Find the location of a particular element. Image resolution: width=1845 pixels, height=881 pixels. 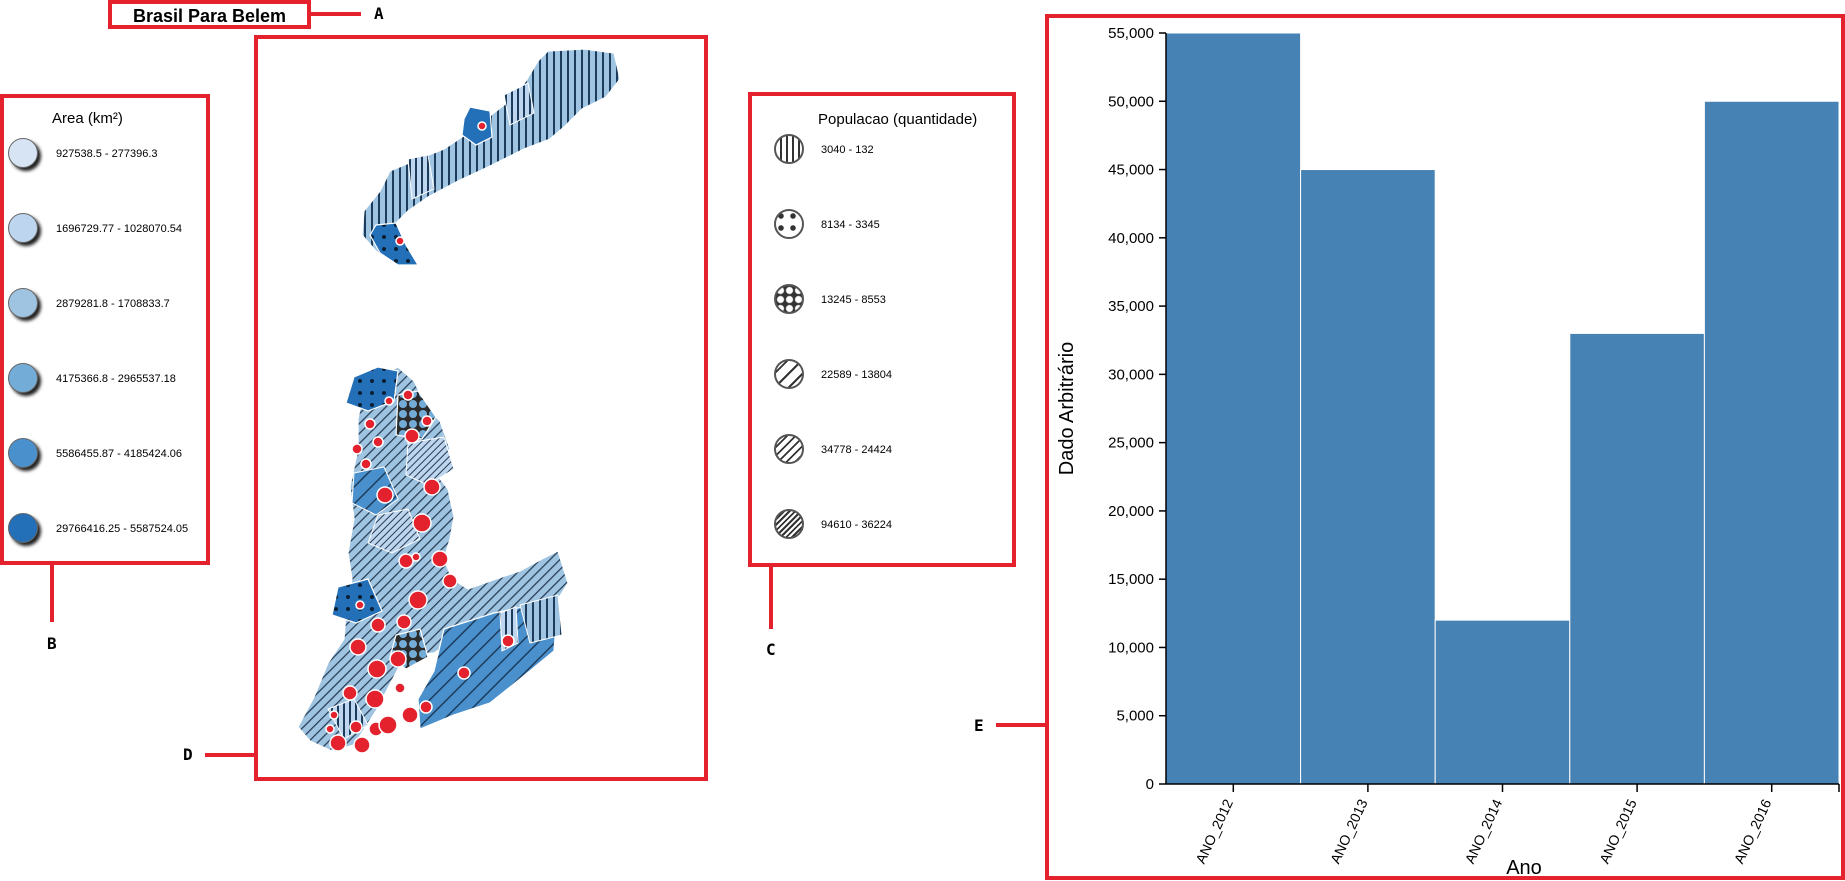

population-legend-item: 8134 - 3345 is located at coordinates (882, 229).